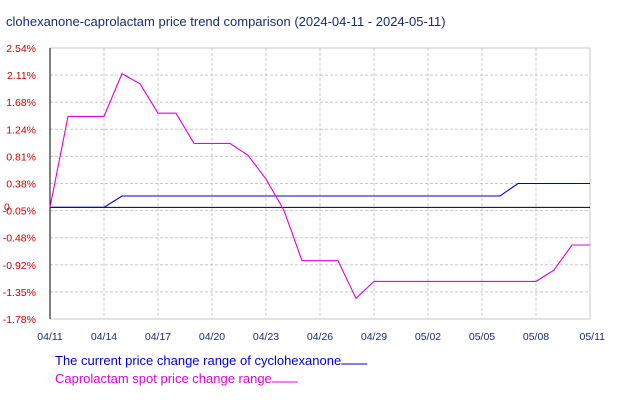 The image size is (617, 400). I want to click on y-zero-label: 0, so click(7, 207).